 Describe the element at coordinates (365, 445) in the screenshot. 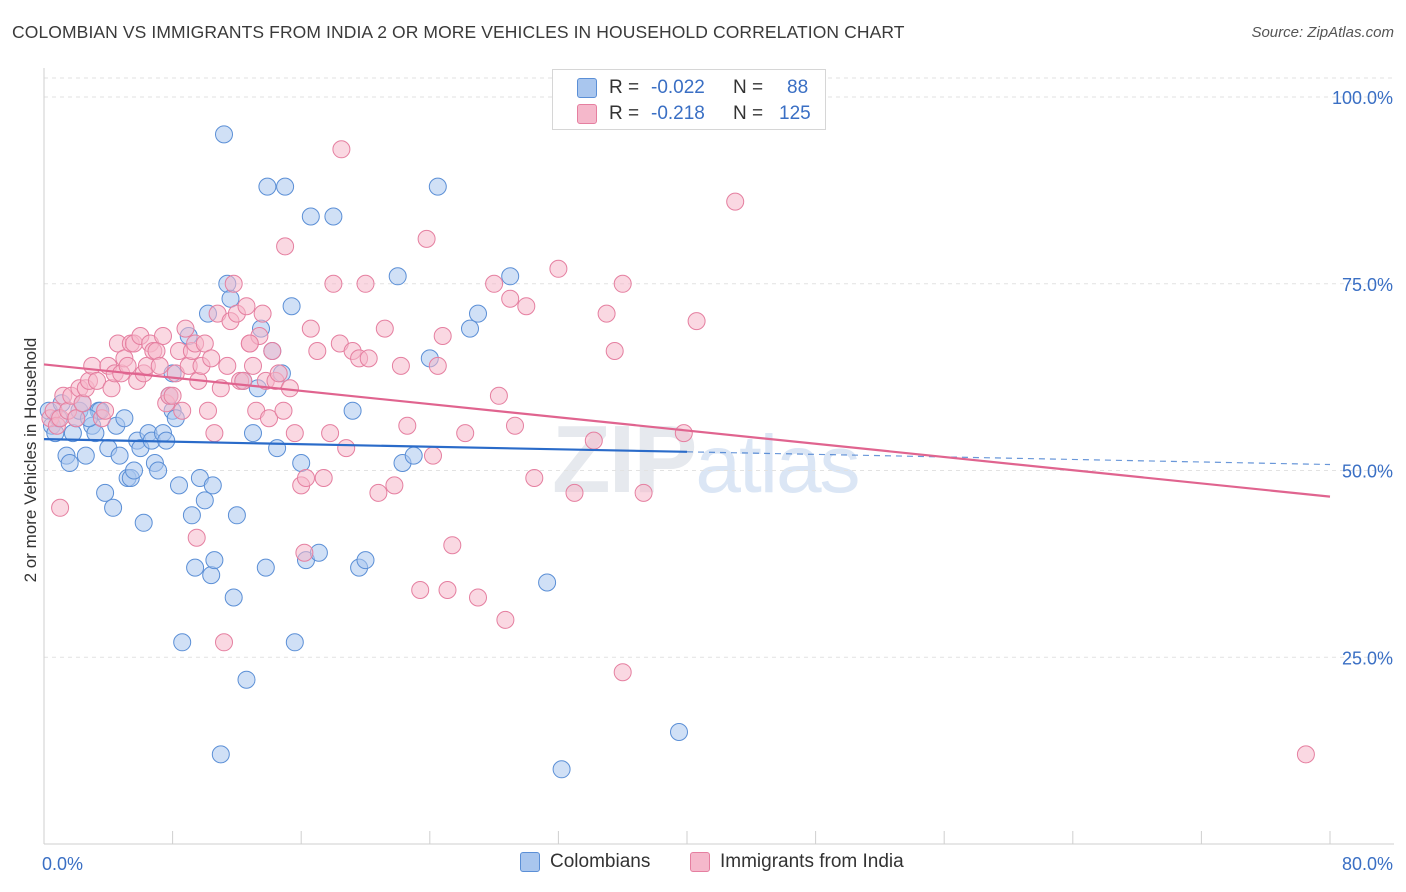

I see `colombian-trend-line` at that location.